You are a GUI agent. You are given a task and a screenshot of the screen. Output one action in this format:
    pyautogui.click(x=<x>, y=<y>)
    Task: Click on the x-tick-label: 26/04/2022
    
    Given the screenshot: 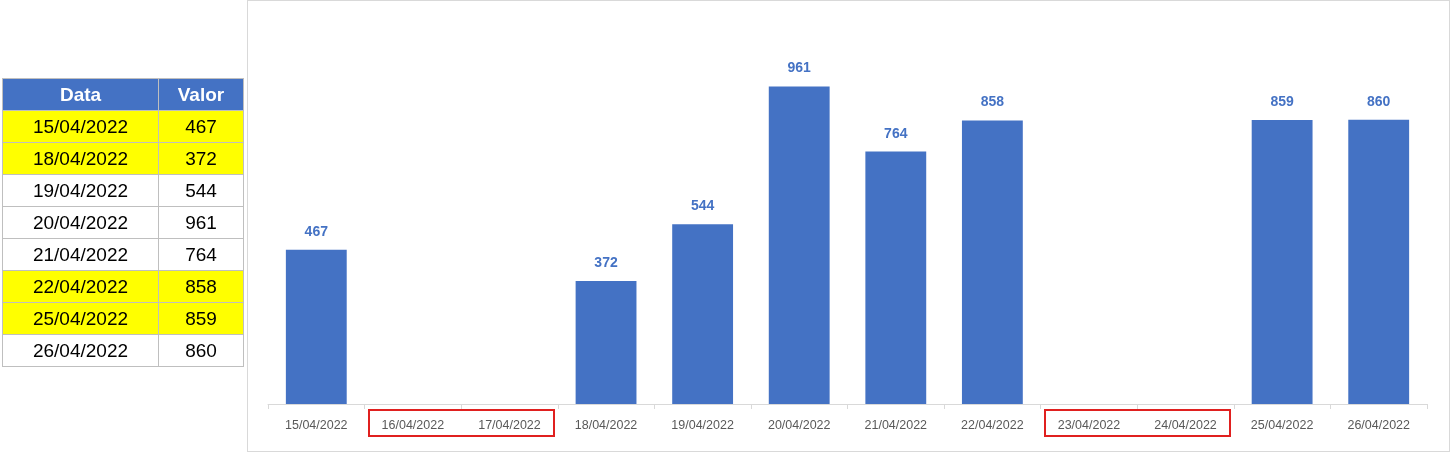 What is the action you would take?
    pyautogui.click(x=1379, y=424)
    